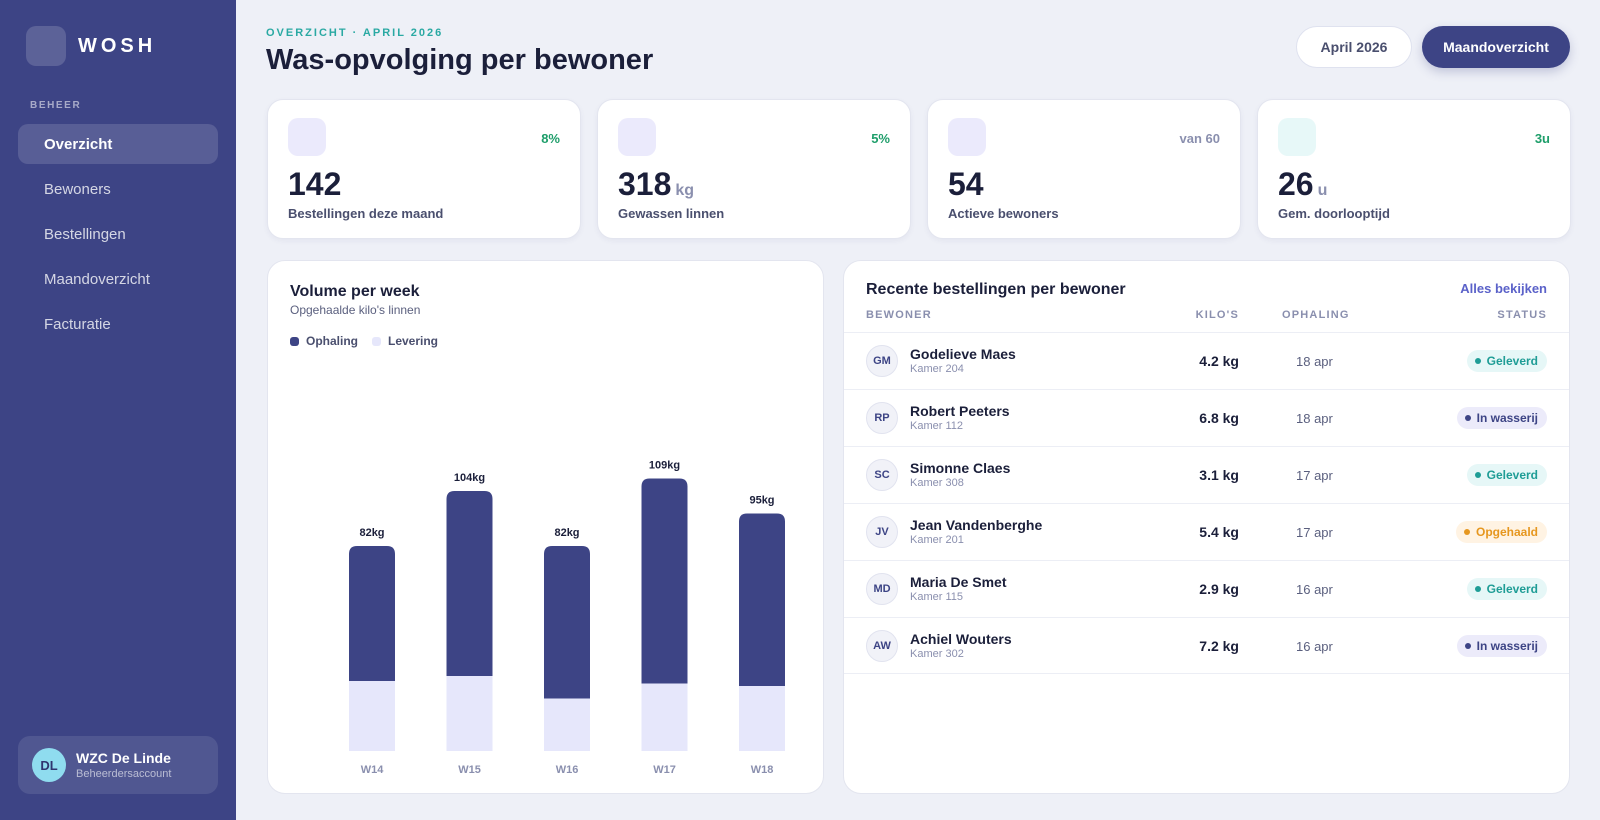 The image size is (1600, 820). What do you see at coordinates (936, 597) in the screenshot?
I see `resident-room: Kamer 115` at bounding box center [936, 597].